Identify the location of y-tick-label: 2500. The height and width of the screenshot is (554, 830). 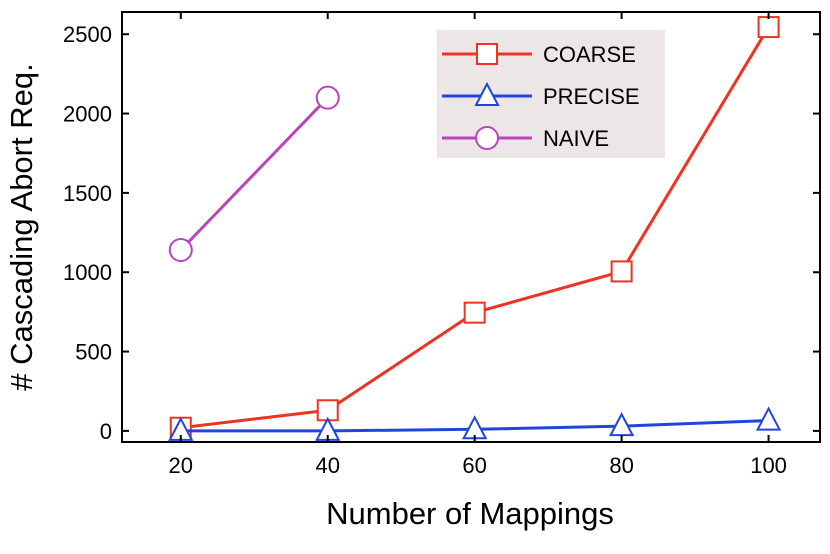
(87, 34).